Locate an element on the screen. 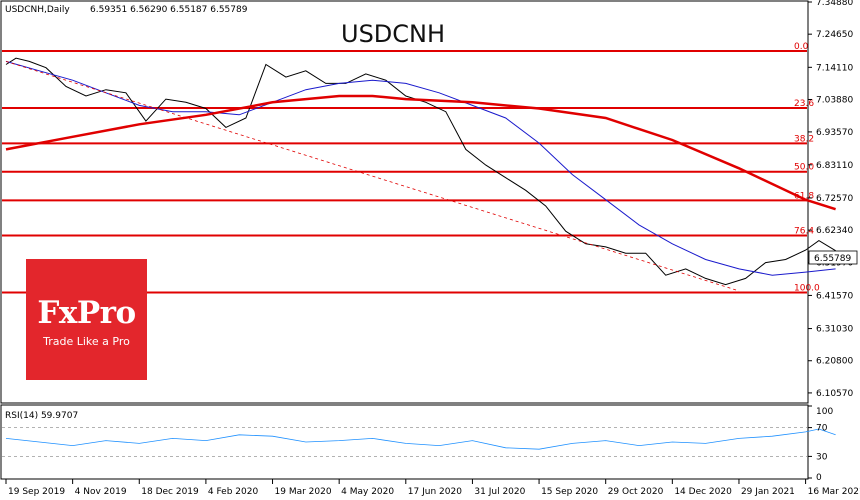 The width and height of the screenshot is (860, 500). time-tick-label-1: 4 Nov 2019 is located at coordinates (101, 492).